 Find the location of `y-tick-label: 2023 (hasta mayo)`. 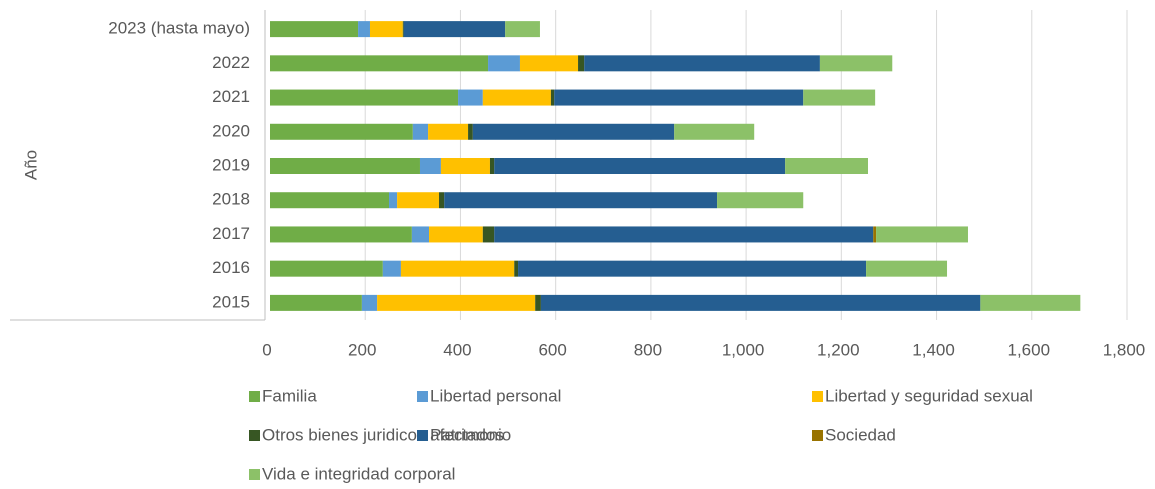

y-tick-label: 2023 (hasta mayo) is located at coordinates (179, 28).